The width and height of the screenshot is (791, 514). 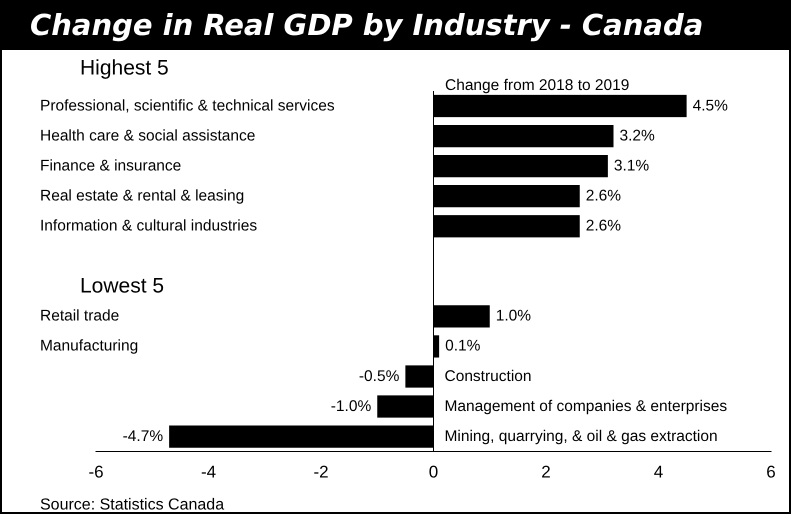 I want to click on x-tick-label: -2, so click(x=321, y=472).